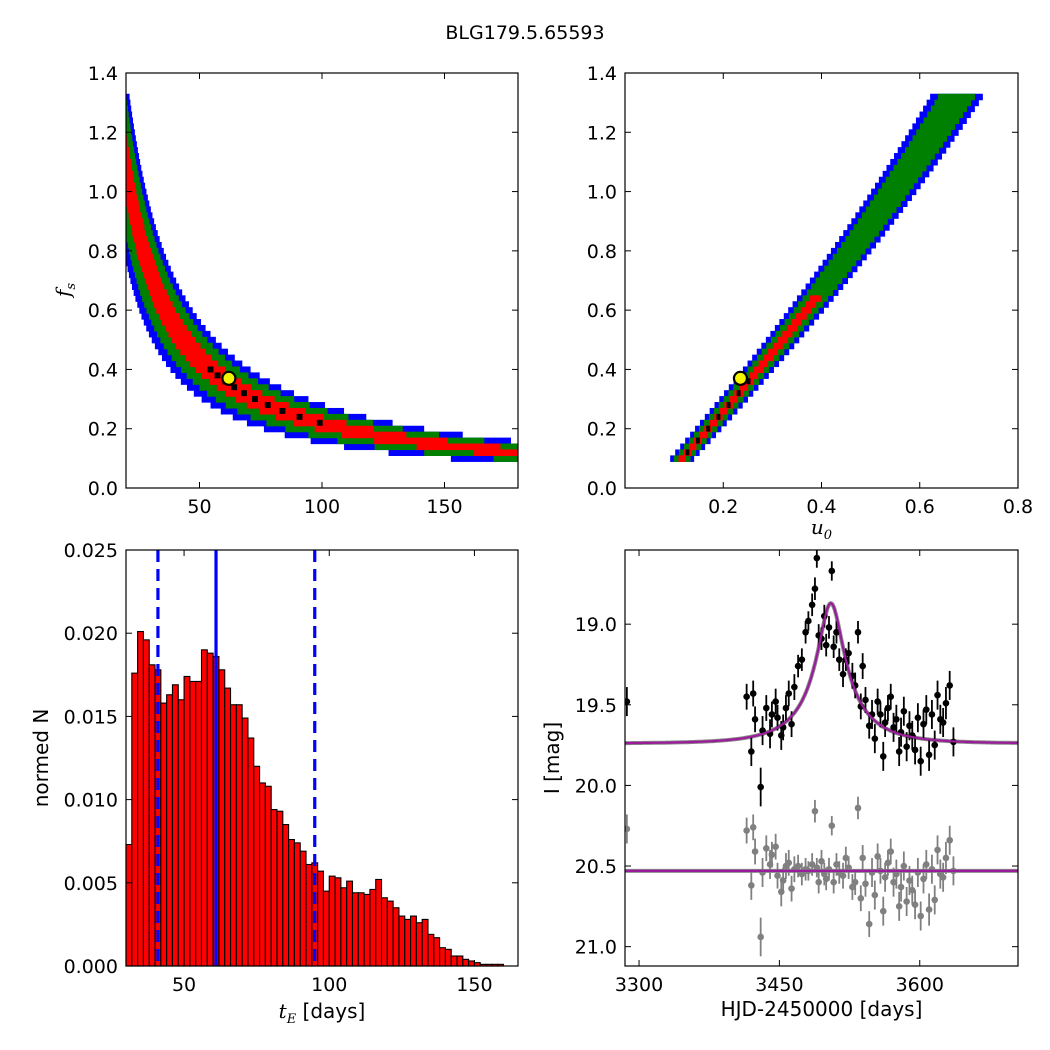 Image resolution: width=1050 pixels, height=1050 pixels. What do you see at coordinates (828, 535) in the screenshot?
I see `x-axis-label-sub: 0` at bounding box center [828, 535].